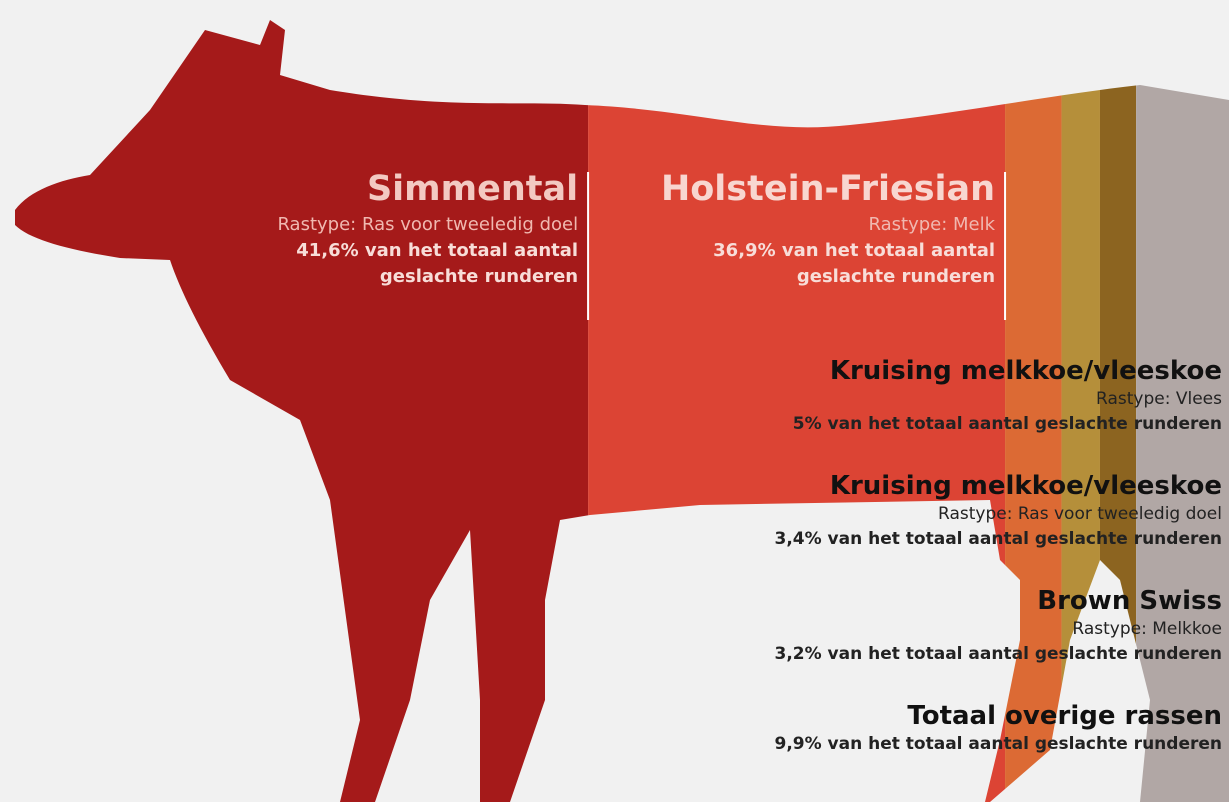  Describe the element at coordinates (1147, 629) in the screenshot. I see `breed-type: Rastype: Melkkoe` at that location.